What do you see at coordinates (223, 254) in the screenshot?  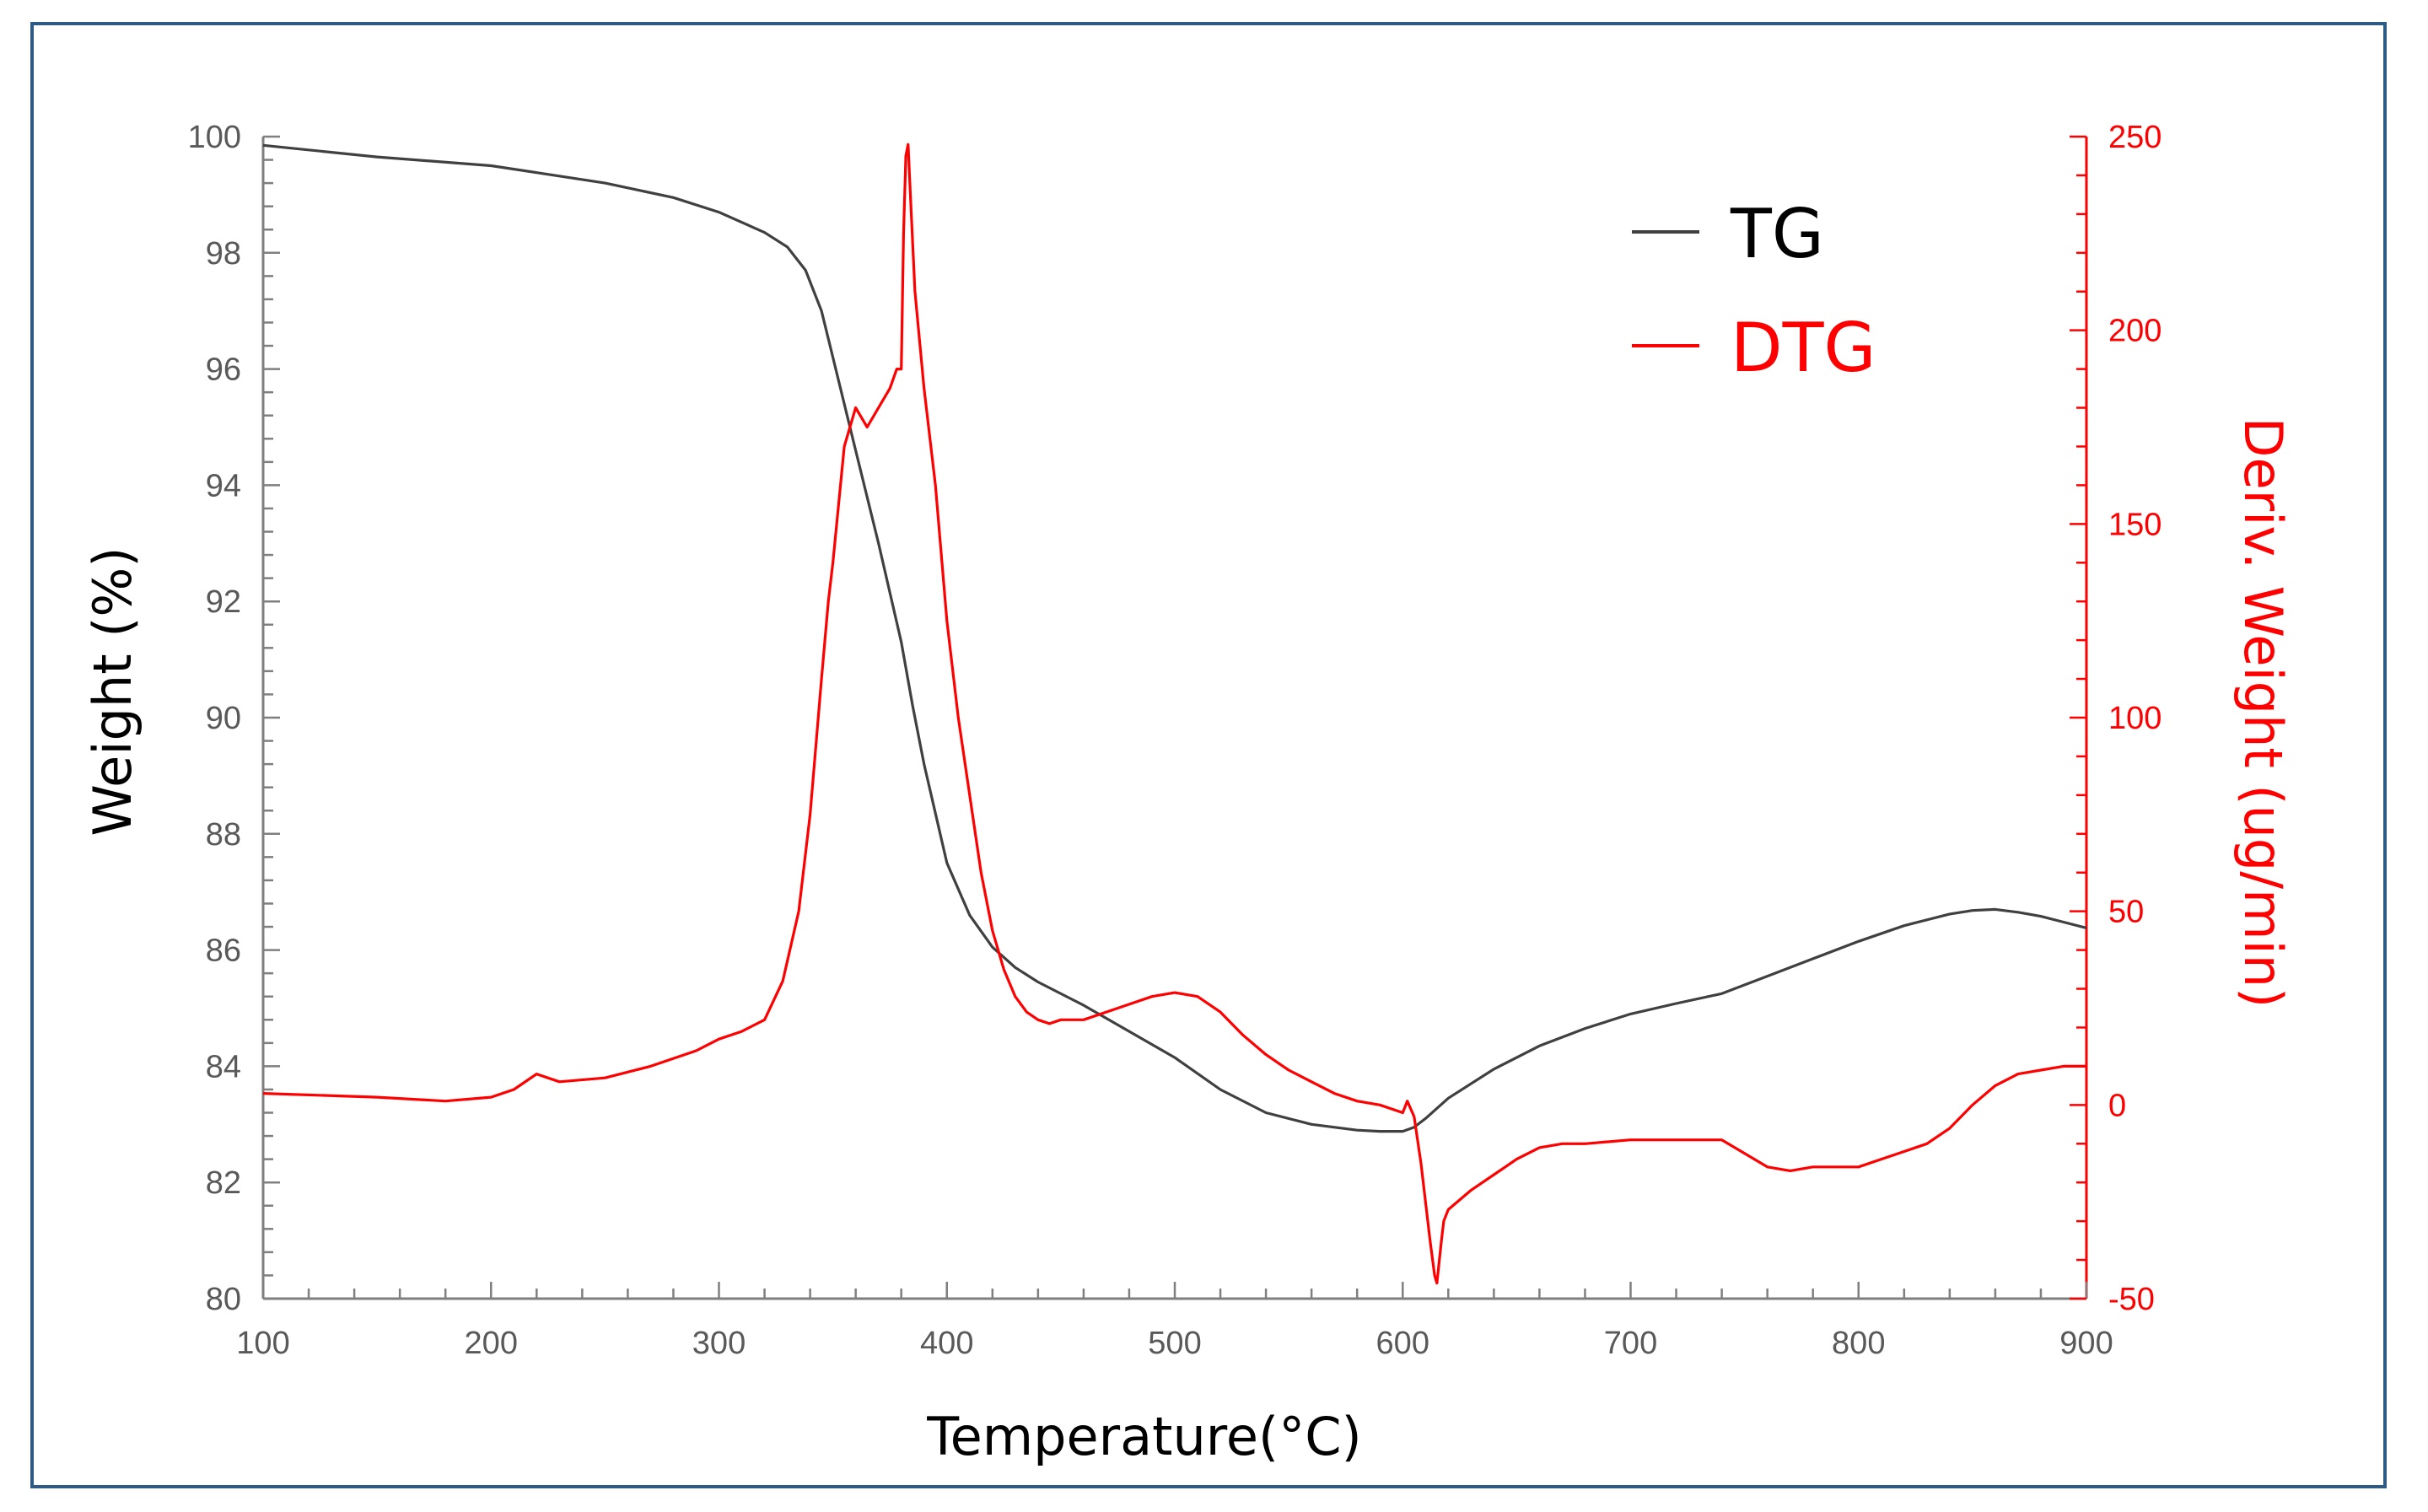 I see `y-tick-label: 98` at bounding box center [223, 254].